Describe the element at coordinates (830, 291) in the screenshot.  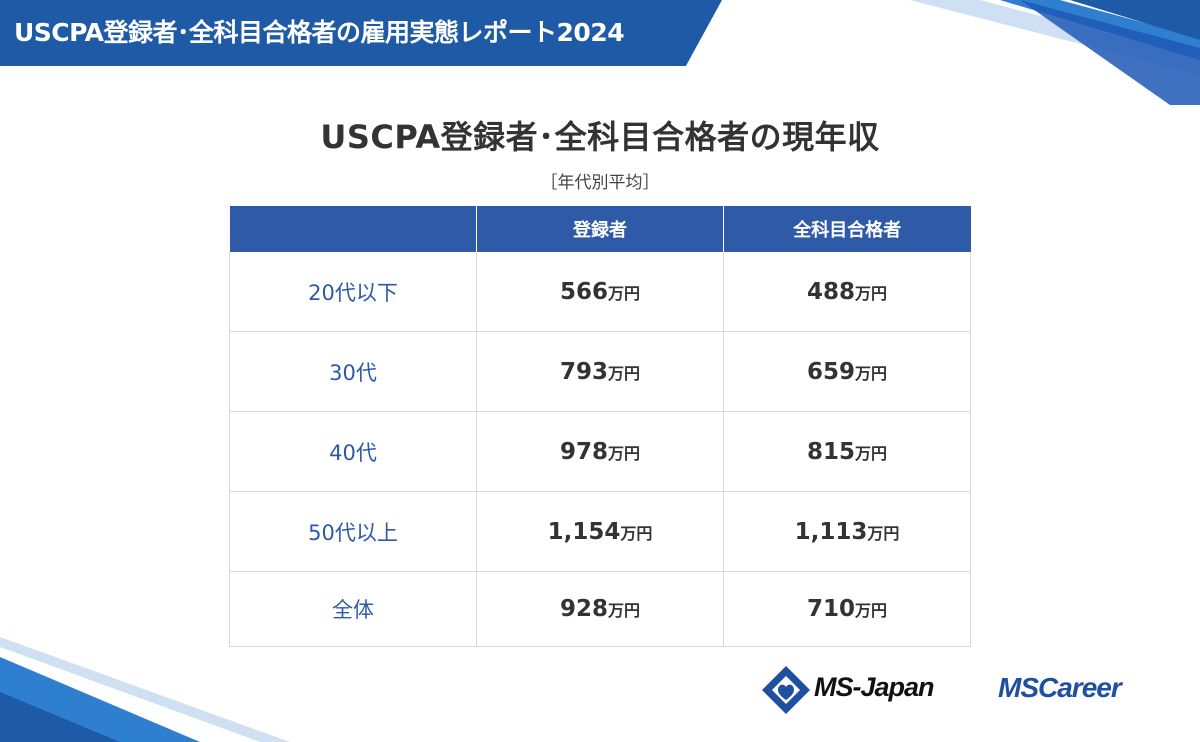
I see `value-number: 488` at that location.